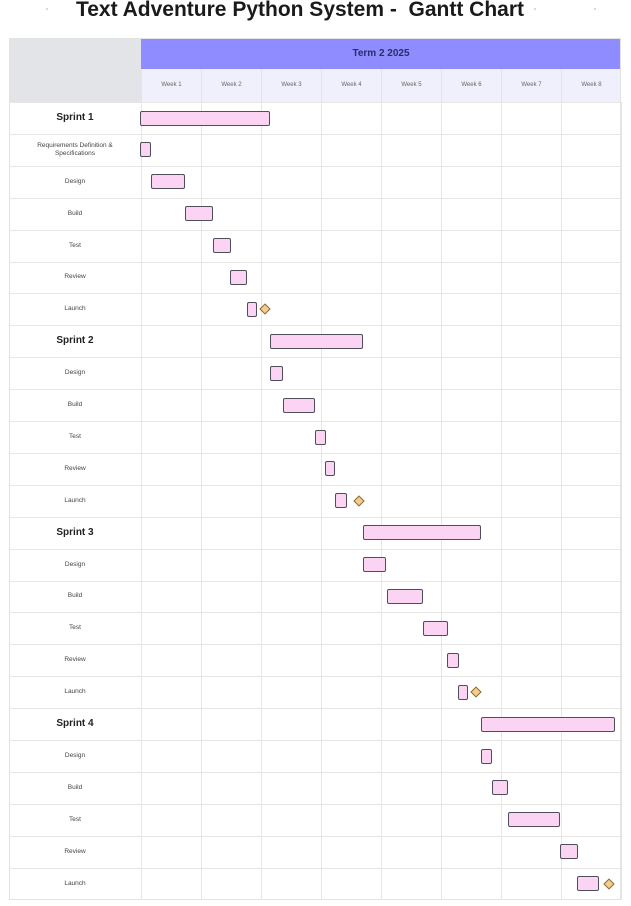  Describe the element at coordinates (351, 85) in the screenshot. I see `week-header: Week 4` at that location.